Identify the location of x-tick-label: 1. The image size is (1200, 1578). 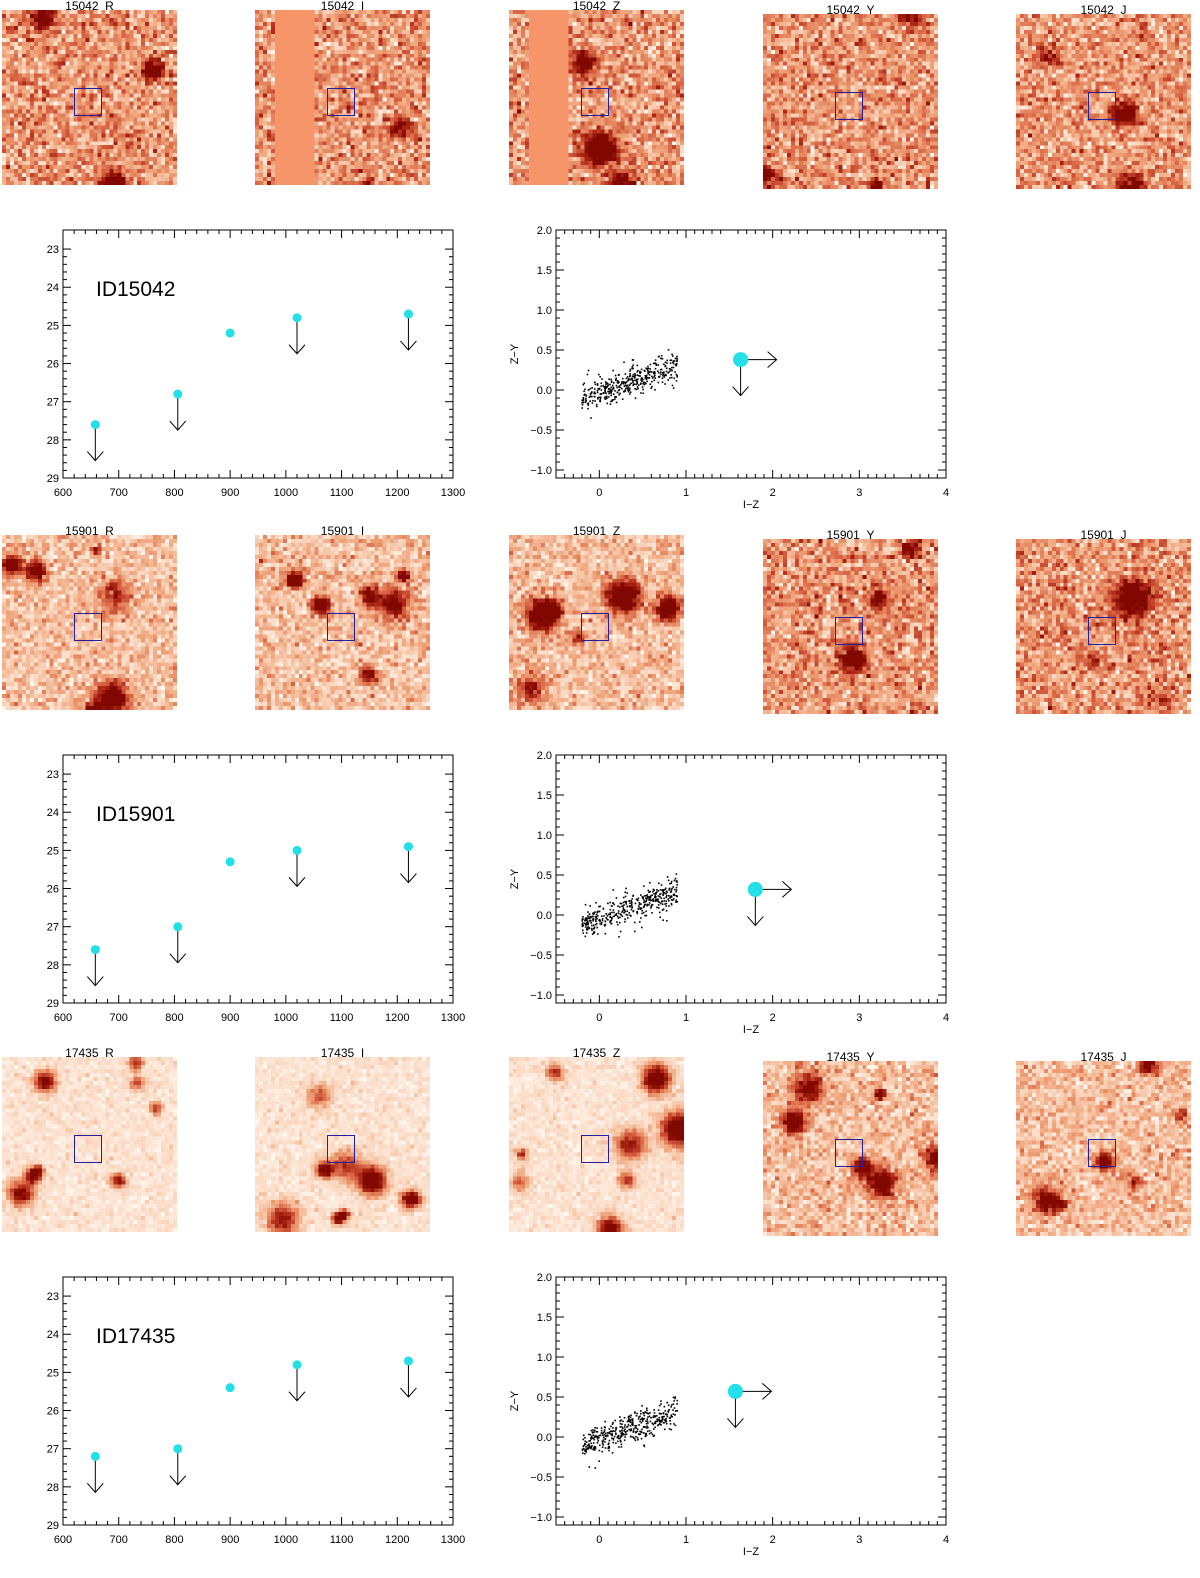
(686, 1018).